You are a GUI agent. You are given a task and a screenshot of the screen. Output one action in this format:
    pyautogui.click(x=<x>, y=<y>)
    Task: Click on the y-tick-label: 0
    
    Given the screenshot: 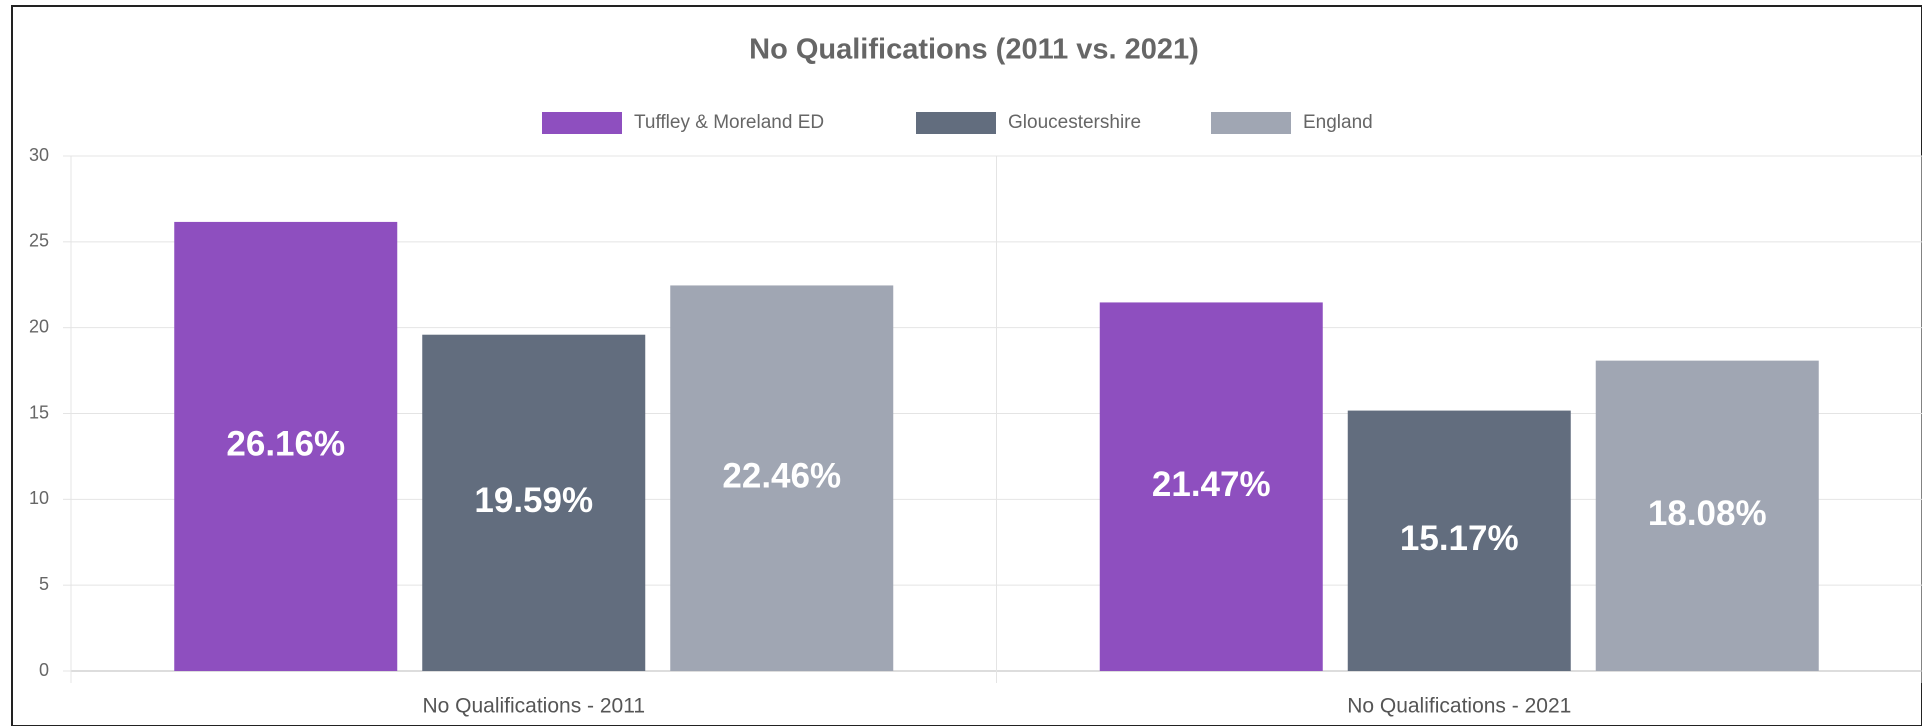 What is the action you would take?
    pyautogui.click(x=44, y=670)
    